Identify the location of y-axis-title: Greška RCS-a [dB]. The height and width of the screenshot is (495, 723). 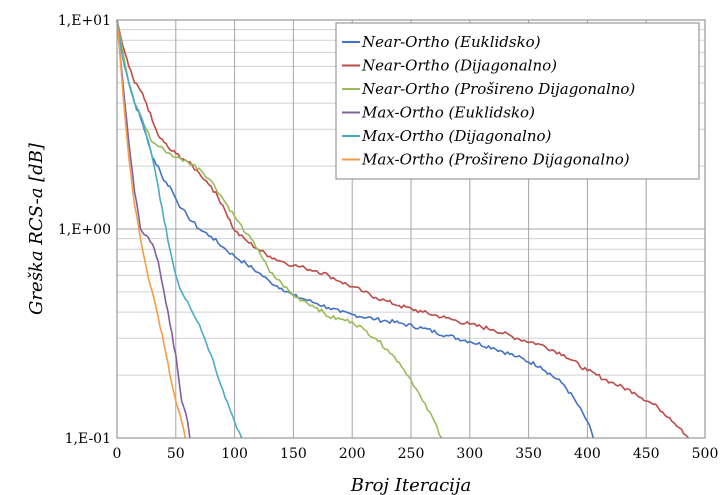
(36, 228).